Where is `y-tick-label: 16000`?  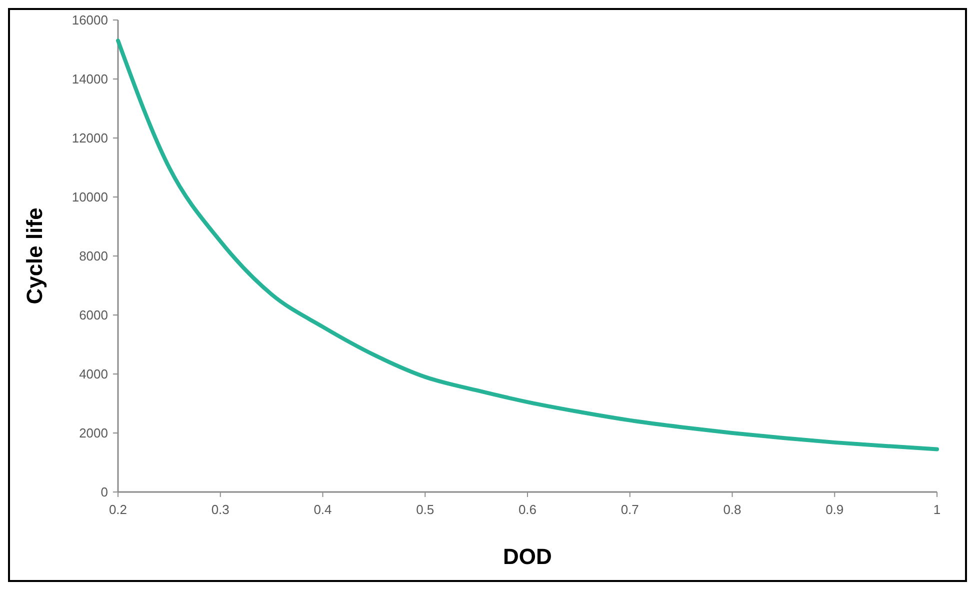
y-tick-label: 16000 is located at coordinates (90, 20).